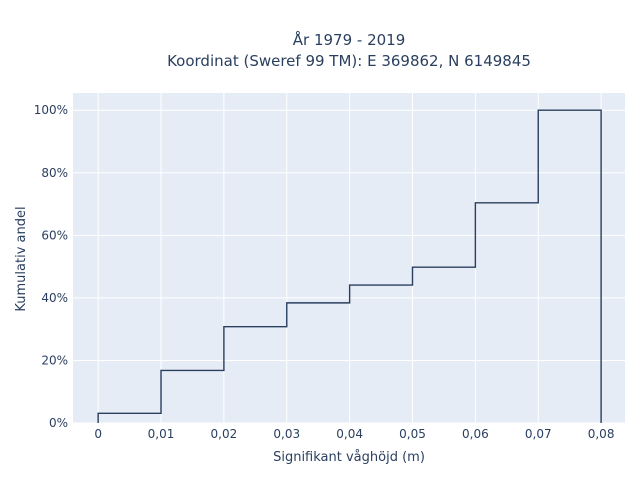 This screenshot has height=480, width=640. I want to click on y-tick-label: 40%, so click(54, 298).